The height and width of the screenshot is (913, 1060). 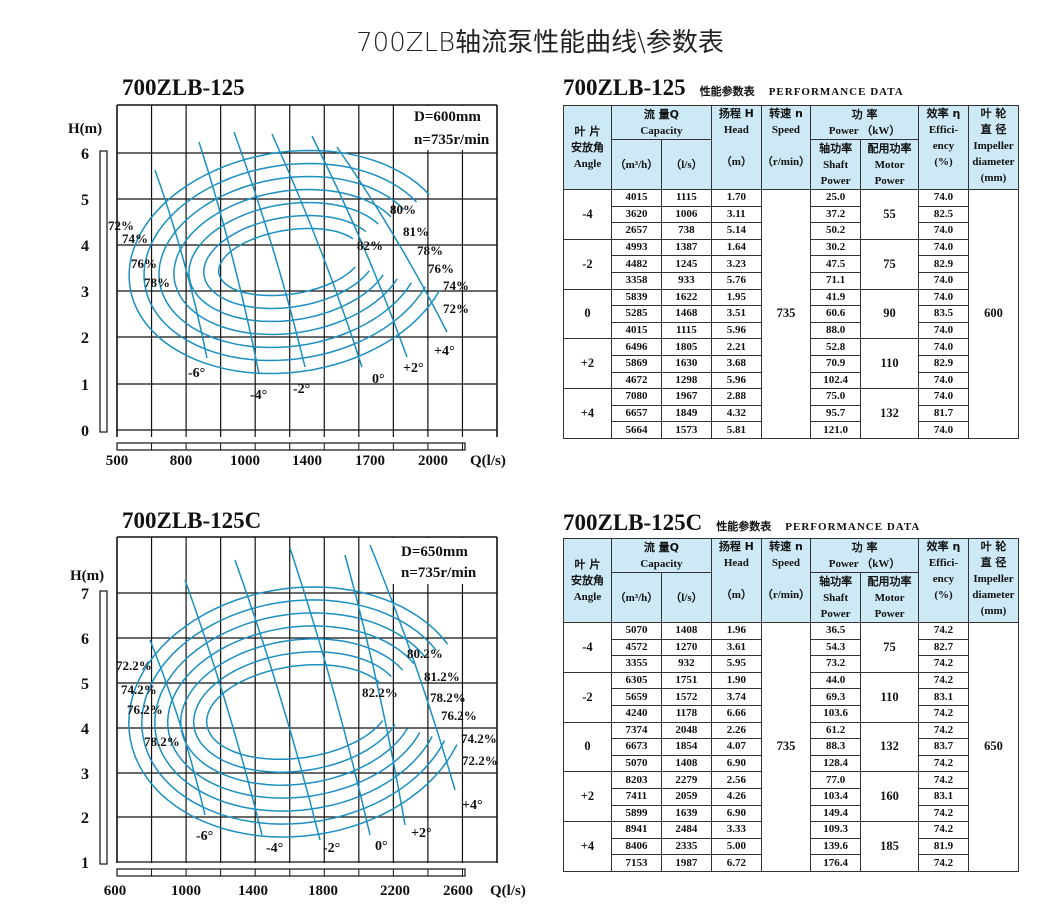 What do you see at coordinates (836, 363) in the screenshot?
I see `shaft-power-cell: 70.9` at bounding box center [836, 363].